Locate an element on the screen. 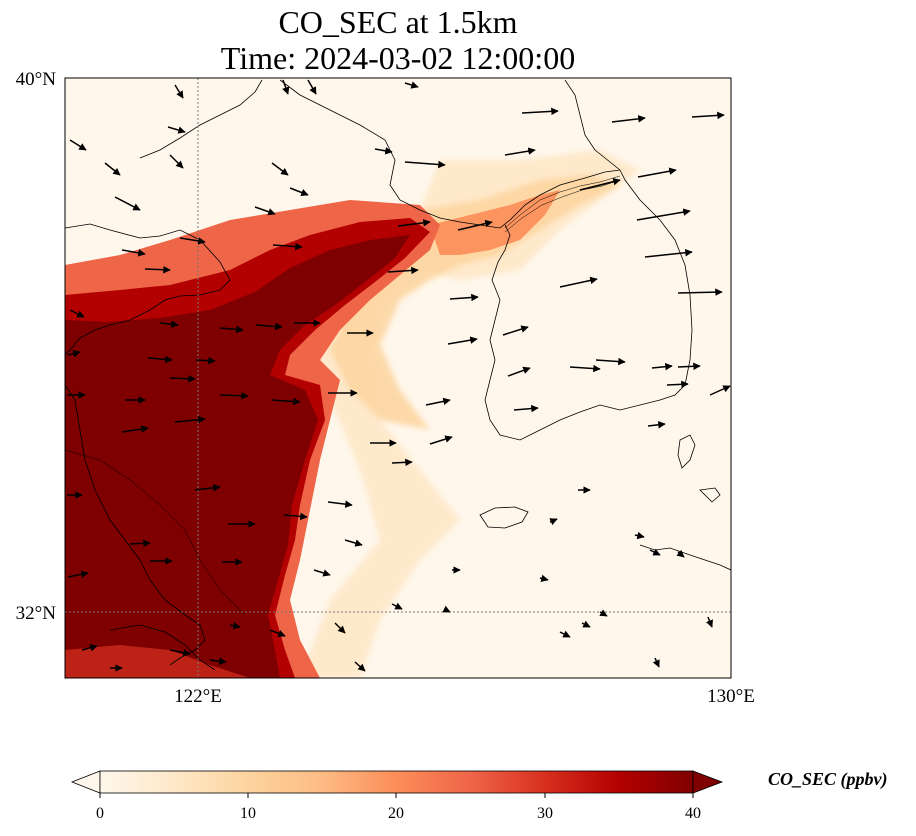 This screenshot has width=916, height=836. coast-korea is located at coordinates (588, 305).